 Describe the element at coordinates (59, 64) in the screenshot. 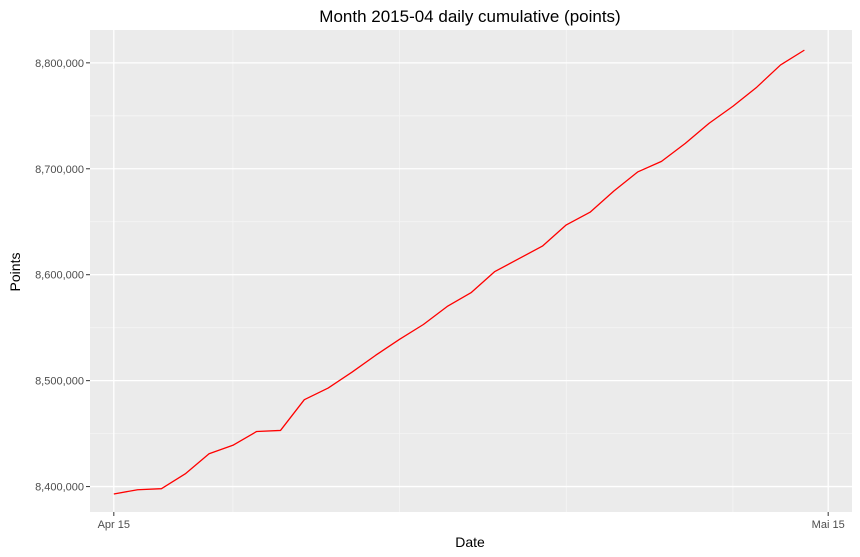

I see `y-tick-label: 8,800,000` at that location.